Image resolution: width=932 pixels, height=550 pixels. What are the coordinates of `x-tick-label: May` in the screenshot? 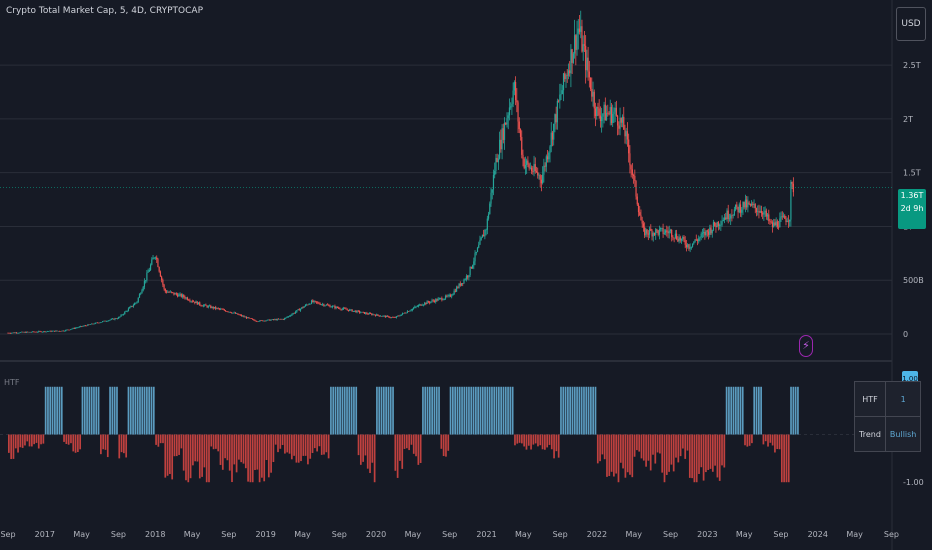 It's located at (744, 534).